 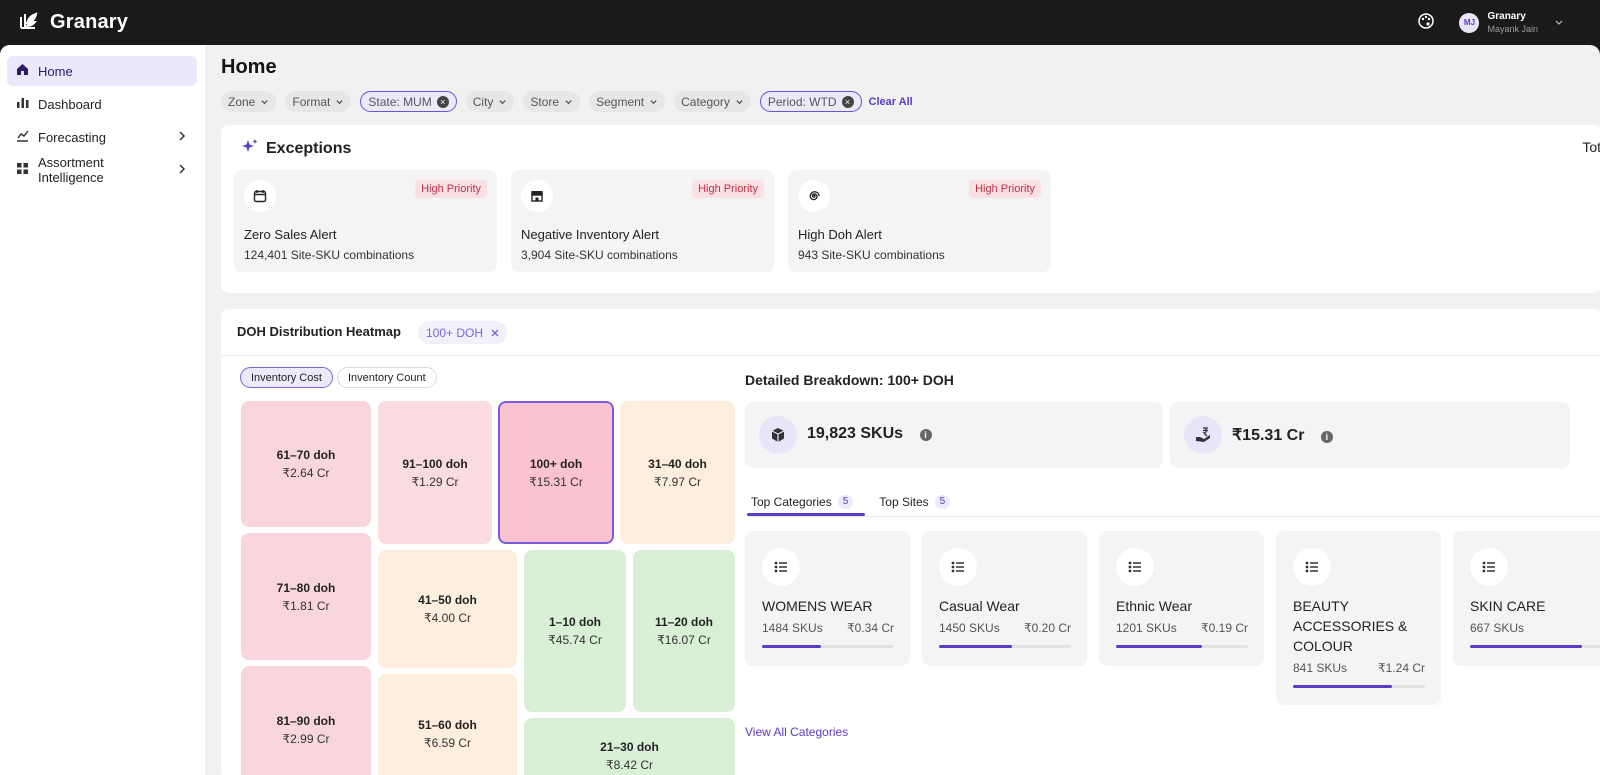 What do you see at coordinates (102, 104) in the screenshot?
I see `sidebar-item-dashboard: Dashboard` at bounding box center [102, 104].